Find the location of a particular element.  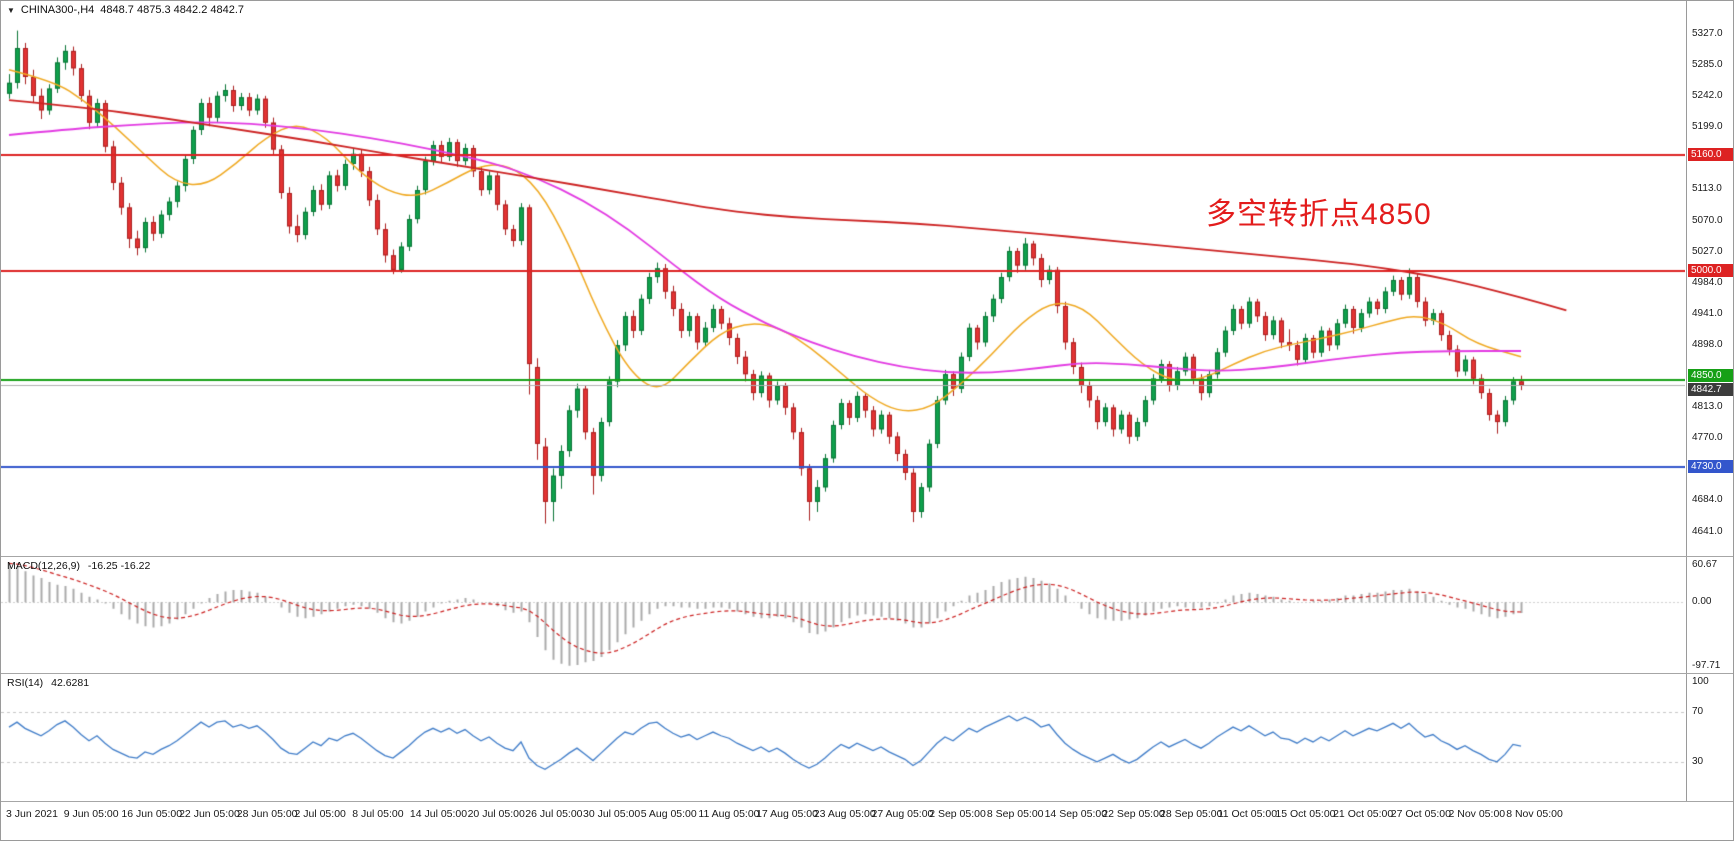

bid-price-badge: 4842.7 is located at coordinates (1710, 390).